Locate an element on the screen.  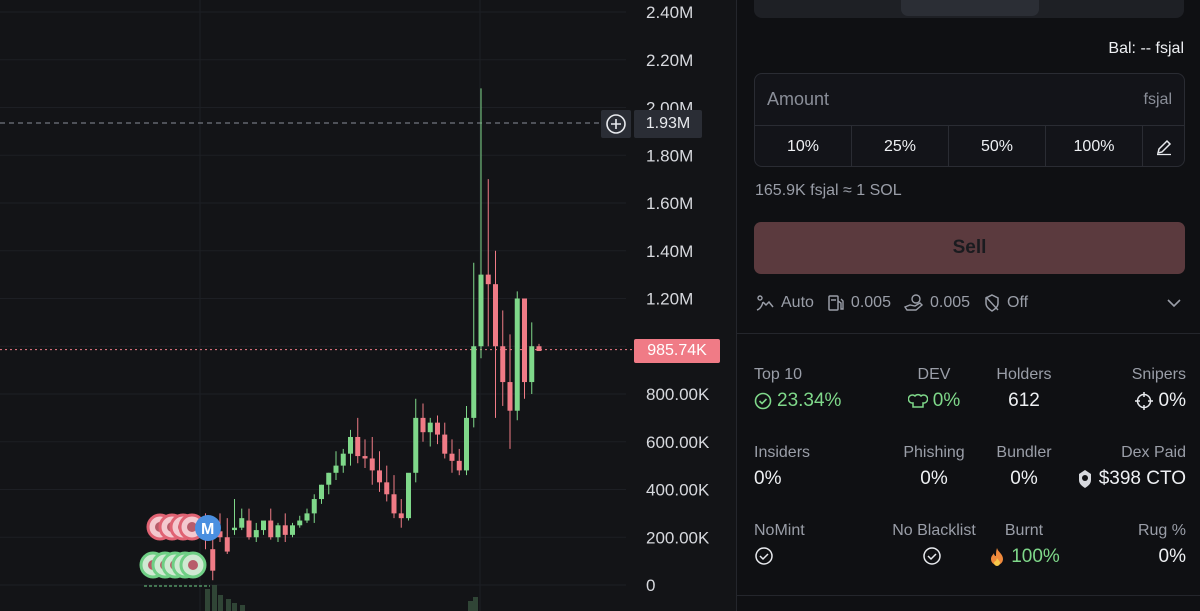
stat-no-blacklist: No Blacklist is located at coordinates (934, 544).